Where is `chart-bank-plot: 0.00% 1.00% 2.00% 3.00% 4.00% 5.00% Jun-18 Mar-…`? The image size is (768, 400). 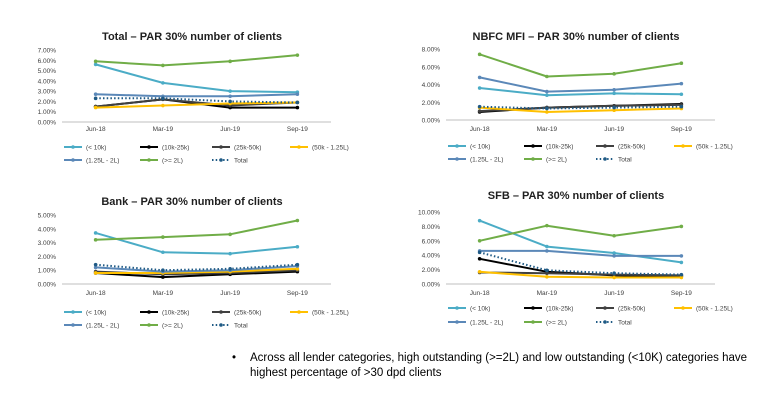
chart-bank-plot: 0.00% 1.00% 2.00% 3.00% 4.00% 5.00% Jun-18 Mar-… is located at coordinates (193, 271).